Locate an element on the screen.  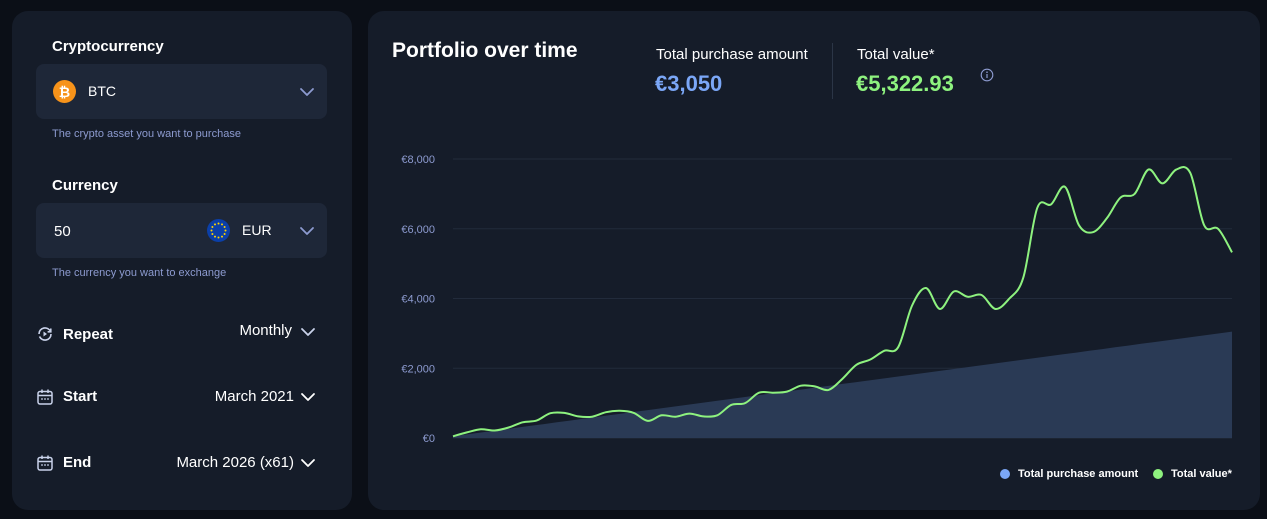
info-icon is located at coordinates (987, 75).